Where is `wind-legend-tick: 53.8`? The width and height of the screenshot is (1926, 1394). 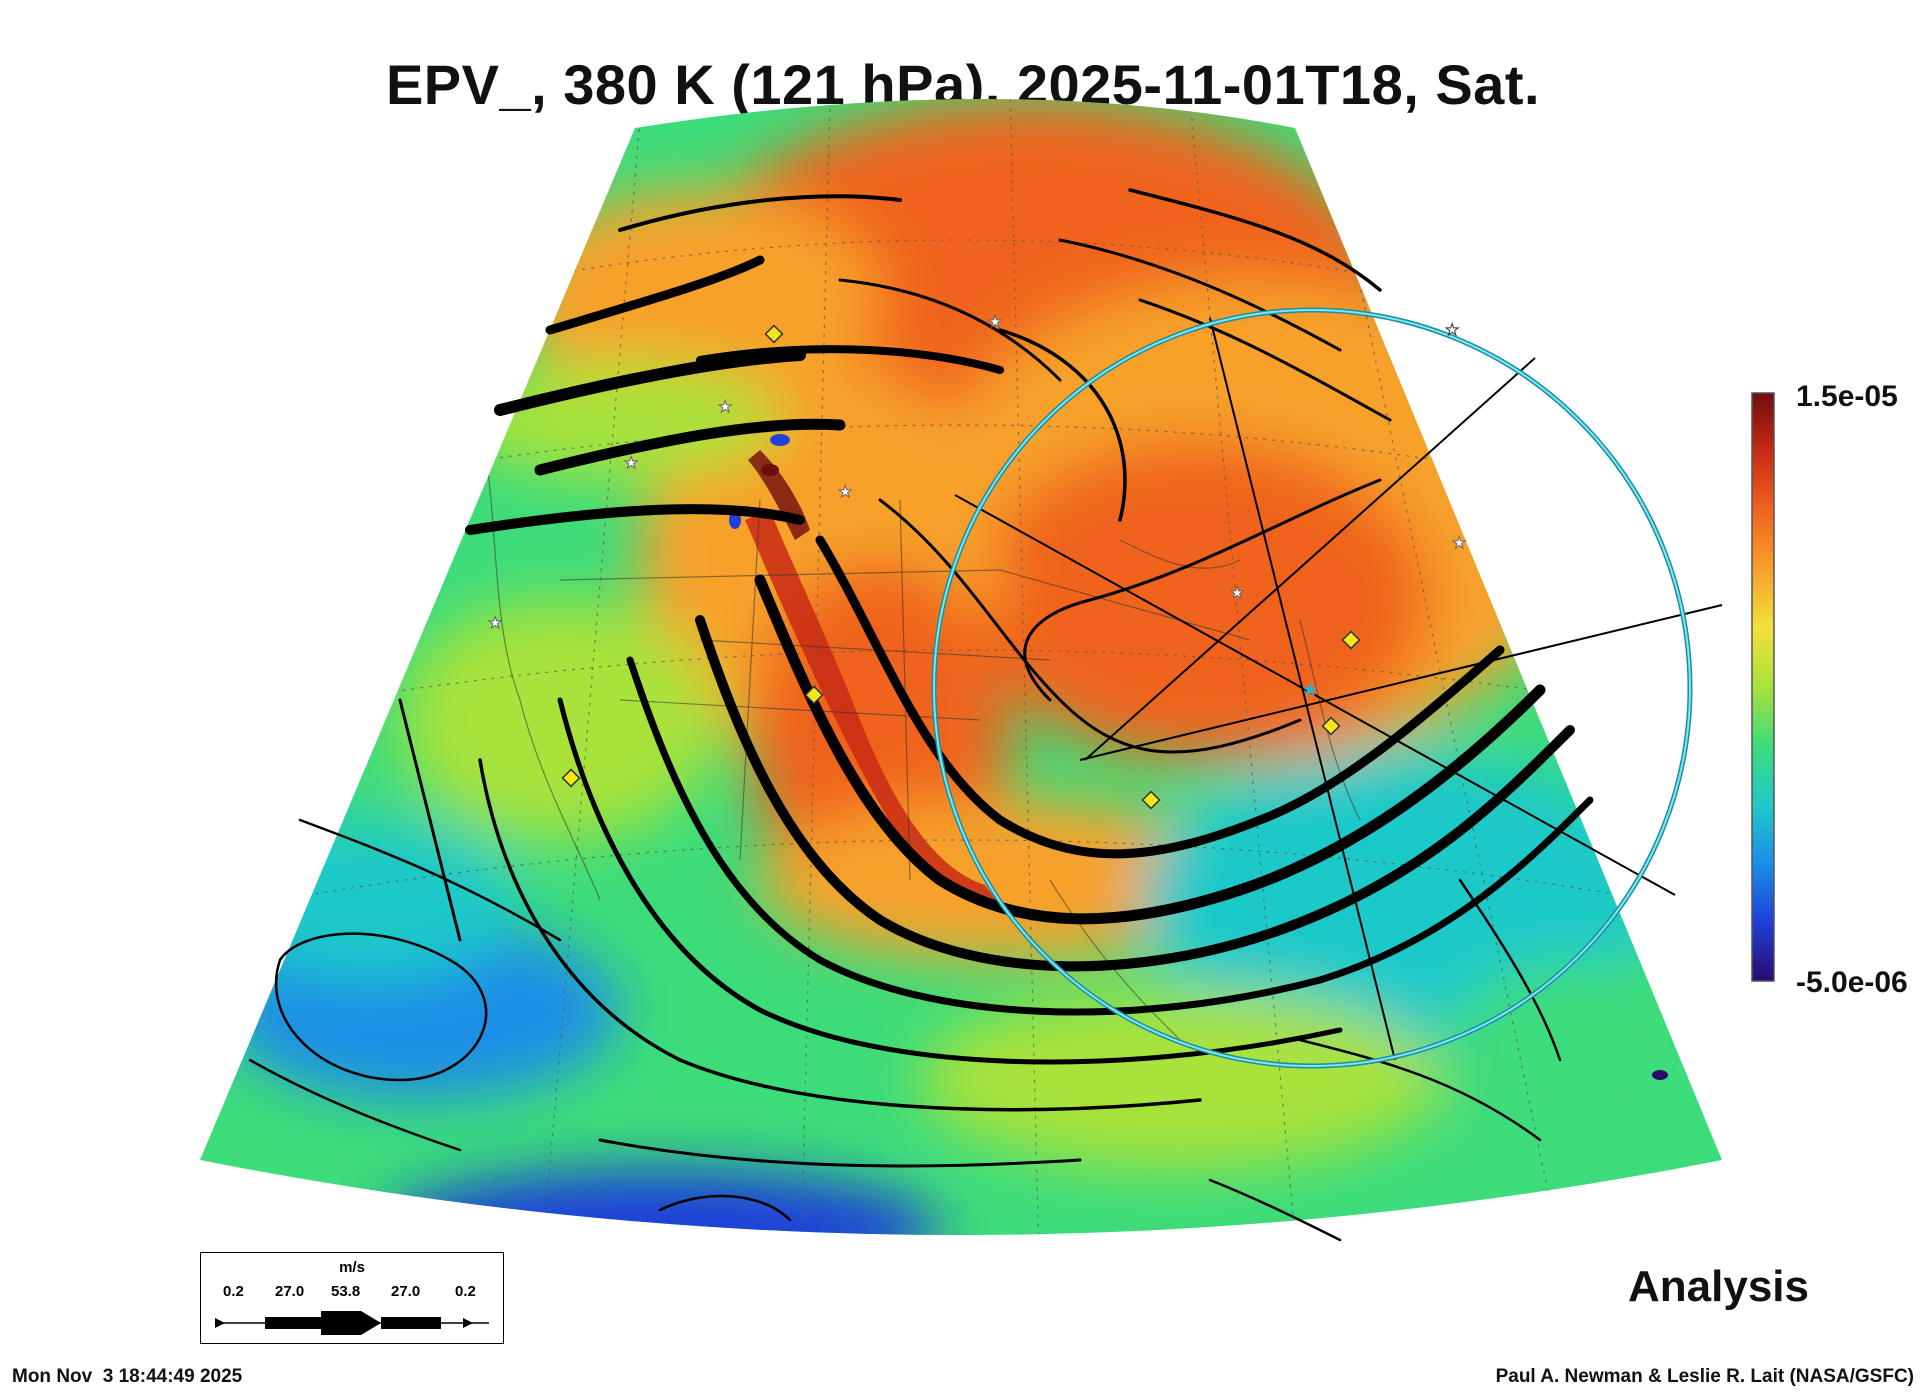
wind-legend-tick: 53.8 is located at coordinates (346, 1291).